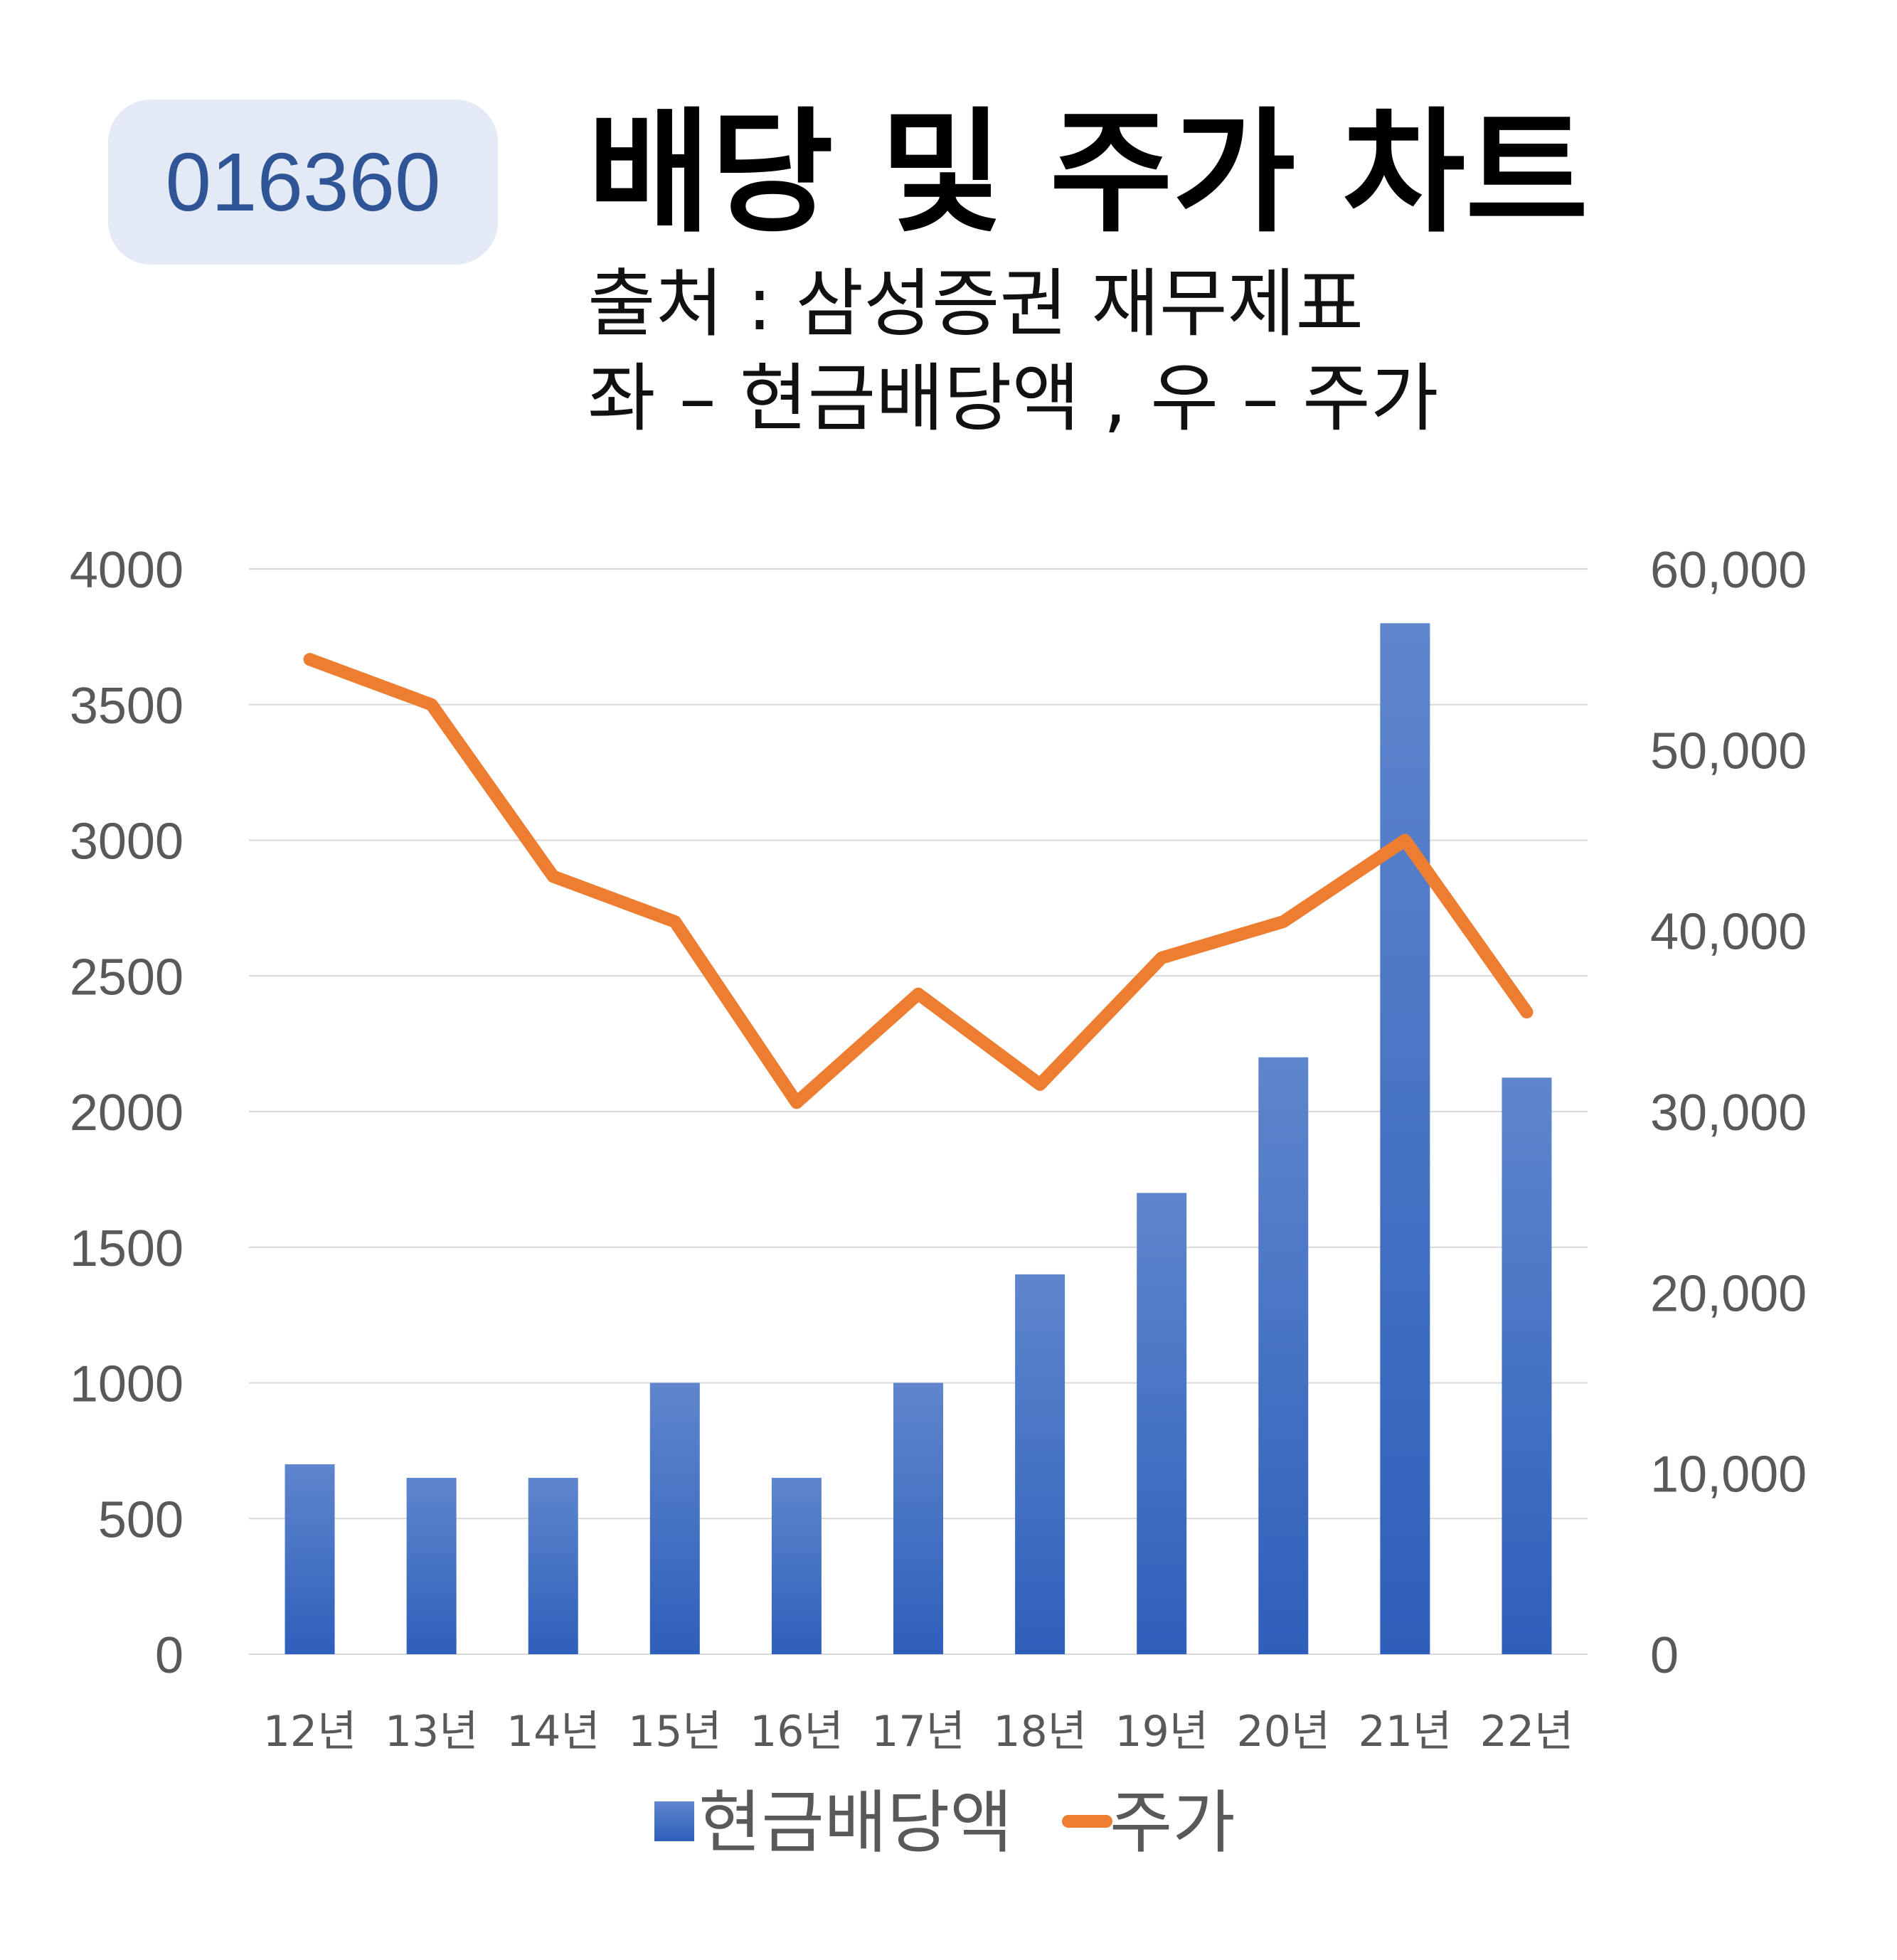 The width and height of the screenshot is (1897, 1960). Describe the element at coordinates (1527, 1732) in the screenshot. I see `x-tick-label: 22년` at that location.